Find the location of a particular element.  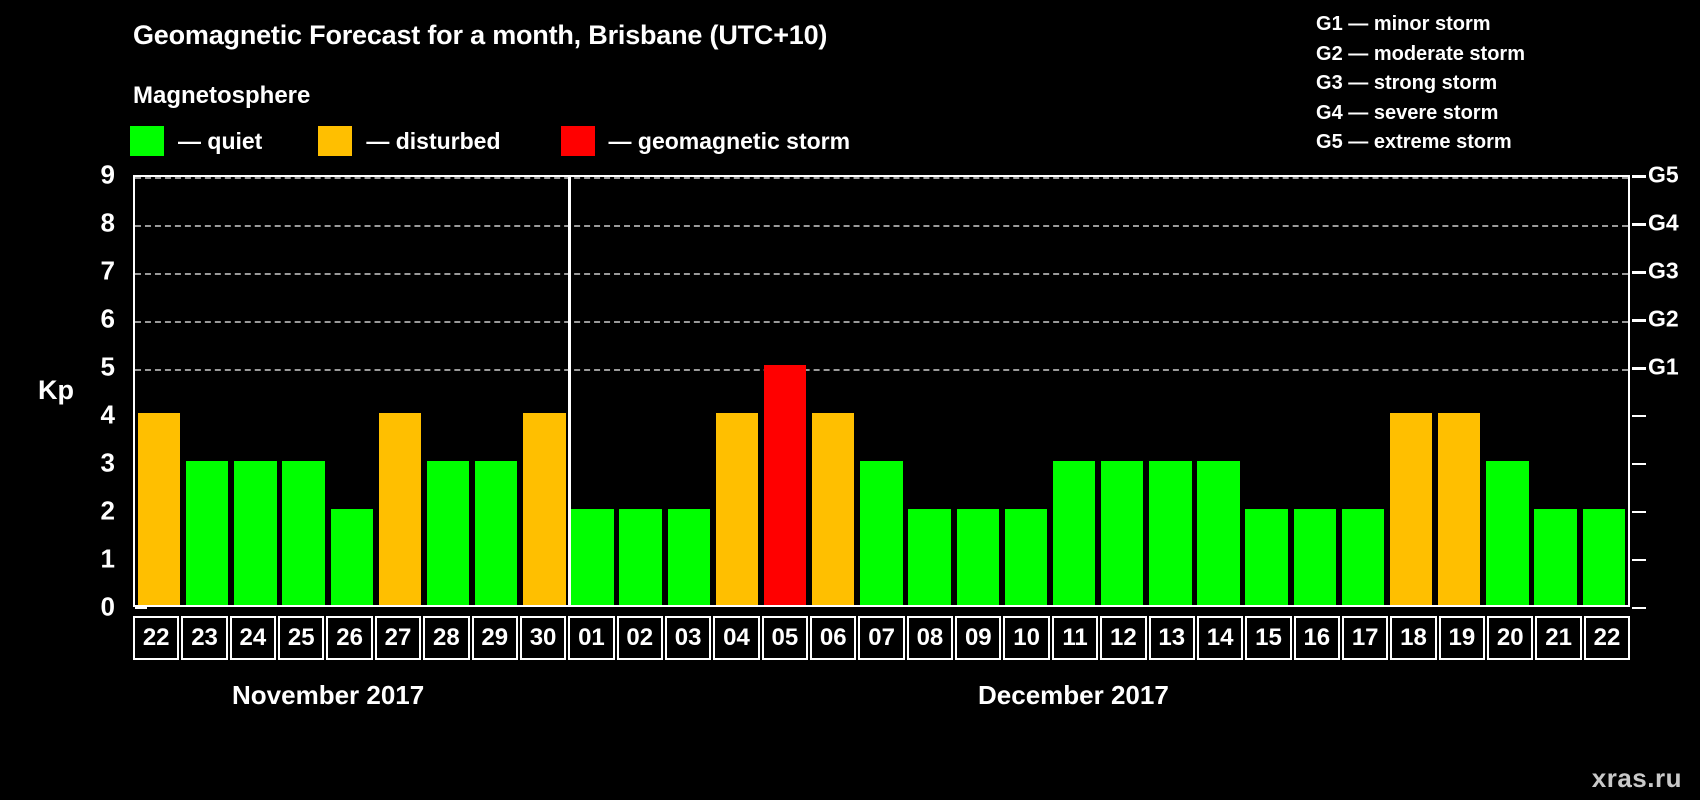

y-tick-label-3: 3 is located at coordinates (107, 462).